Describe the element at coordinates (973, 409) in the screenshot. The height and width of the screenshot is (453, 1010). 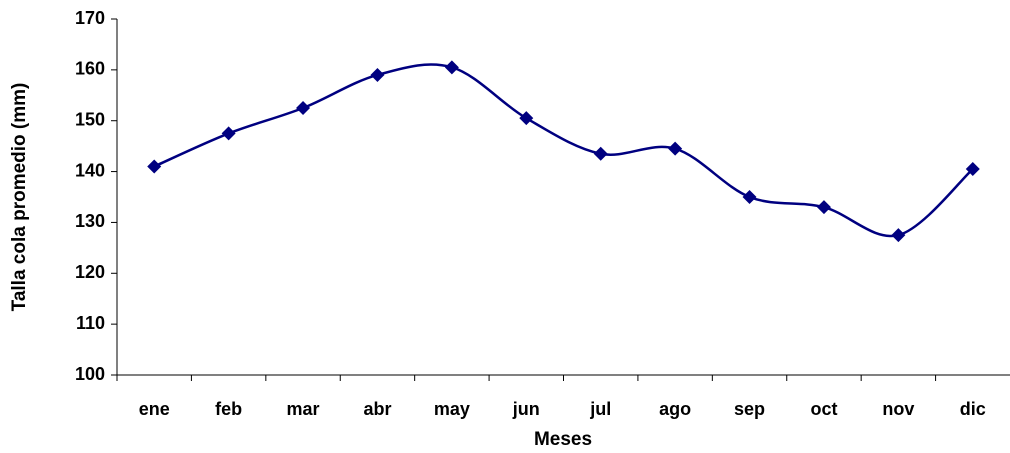
I see `x-tick-label: dic` at that location.